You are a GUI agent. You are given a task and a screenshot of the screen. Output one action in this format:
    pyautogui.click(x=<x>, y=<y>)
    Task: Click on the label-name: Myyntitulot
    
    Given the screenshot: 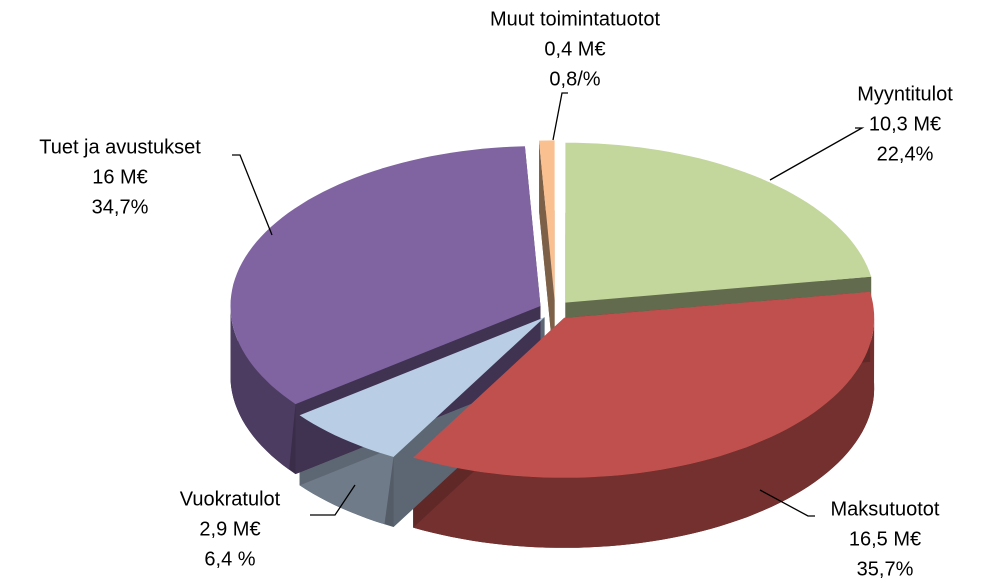 What is the action you would take?
    pyautogui.click(x=905, y=94)
    